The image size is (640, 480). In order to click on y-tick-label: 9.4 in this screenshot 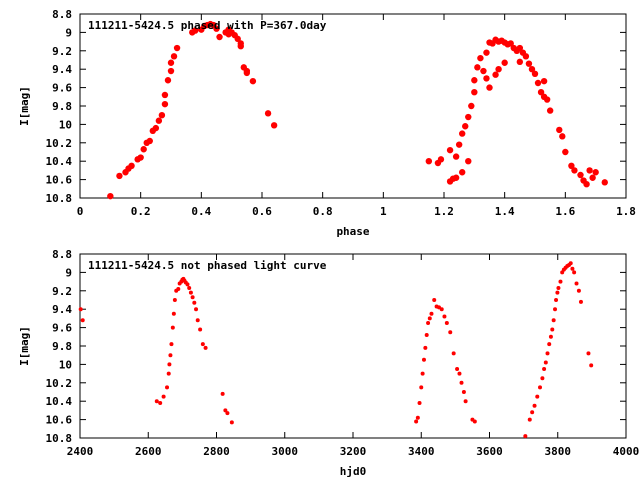, I will do `click(62, 69)`.